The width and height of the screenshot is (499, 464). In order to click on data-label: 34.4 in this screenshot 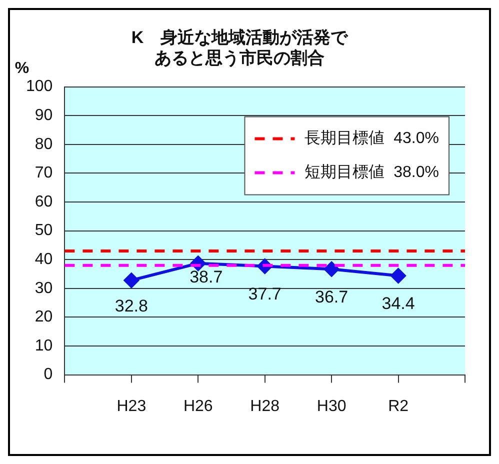, I will do `click(398, 303)`.